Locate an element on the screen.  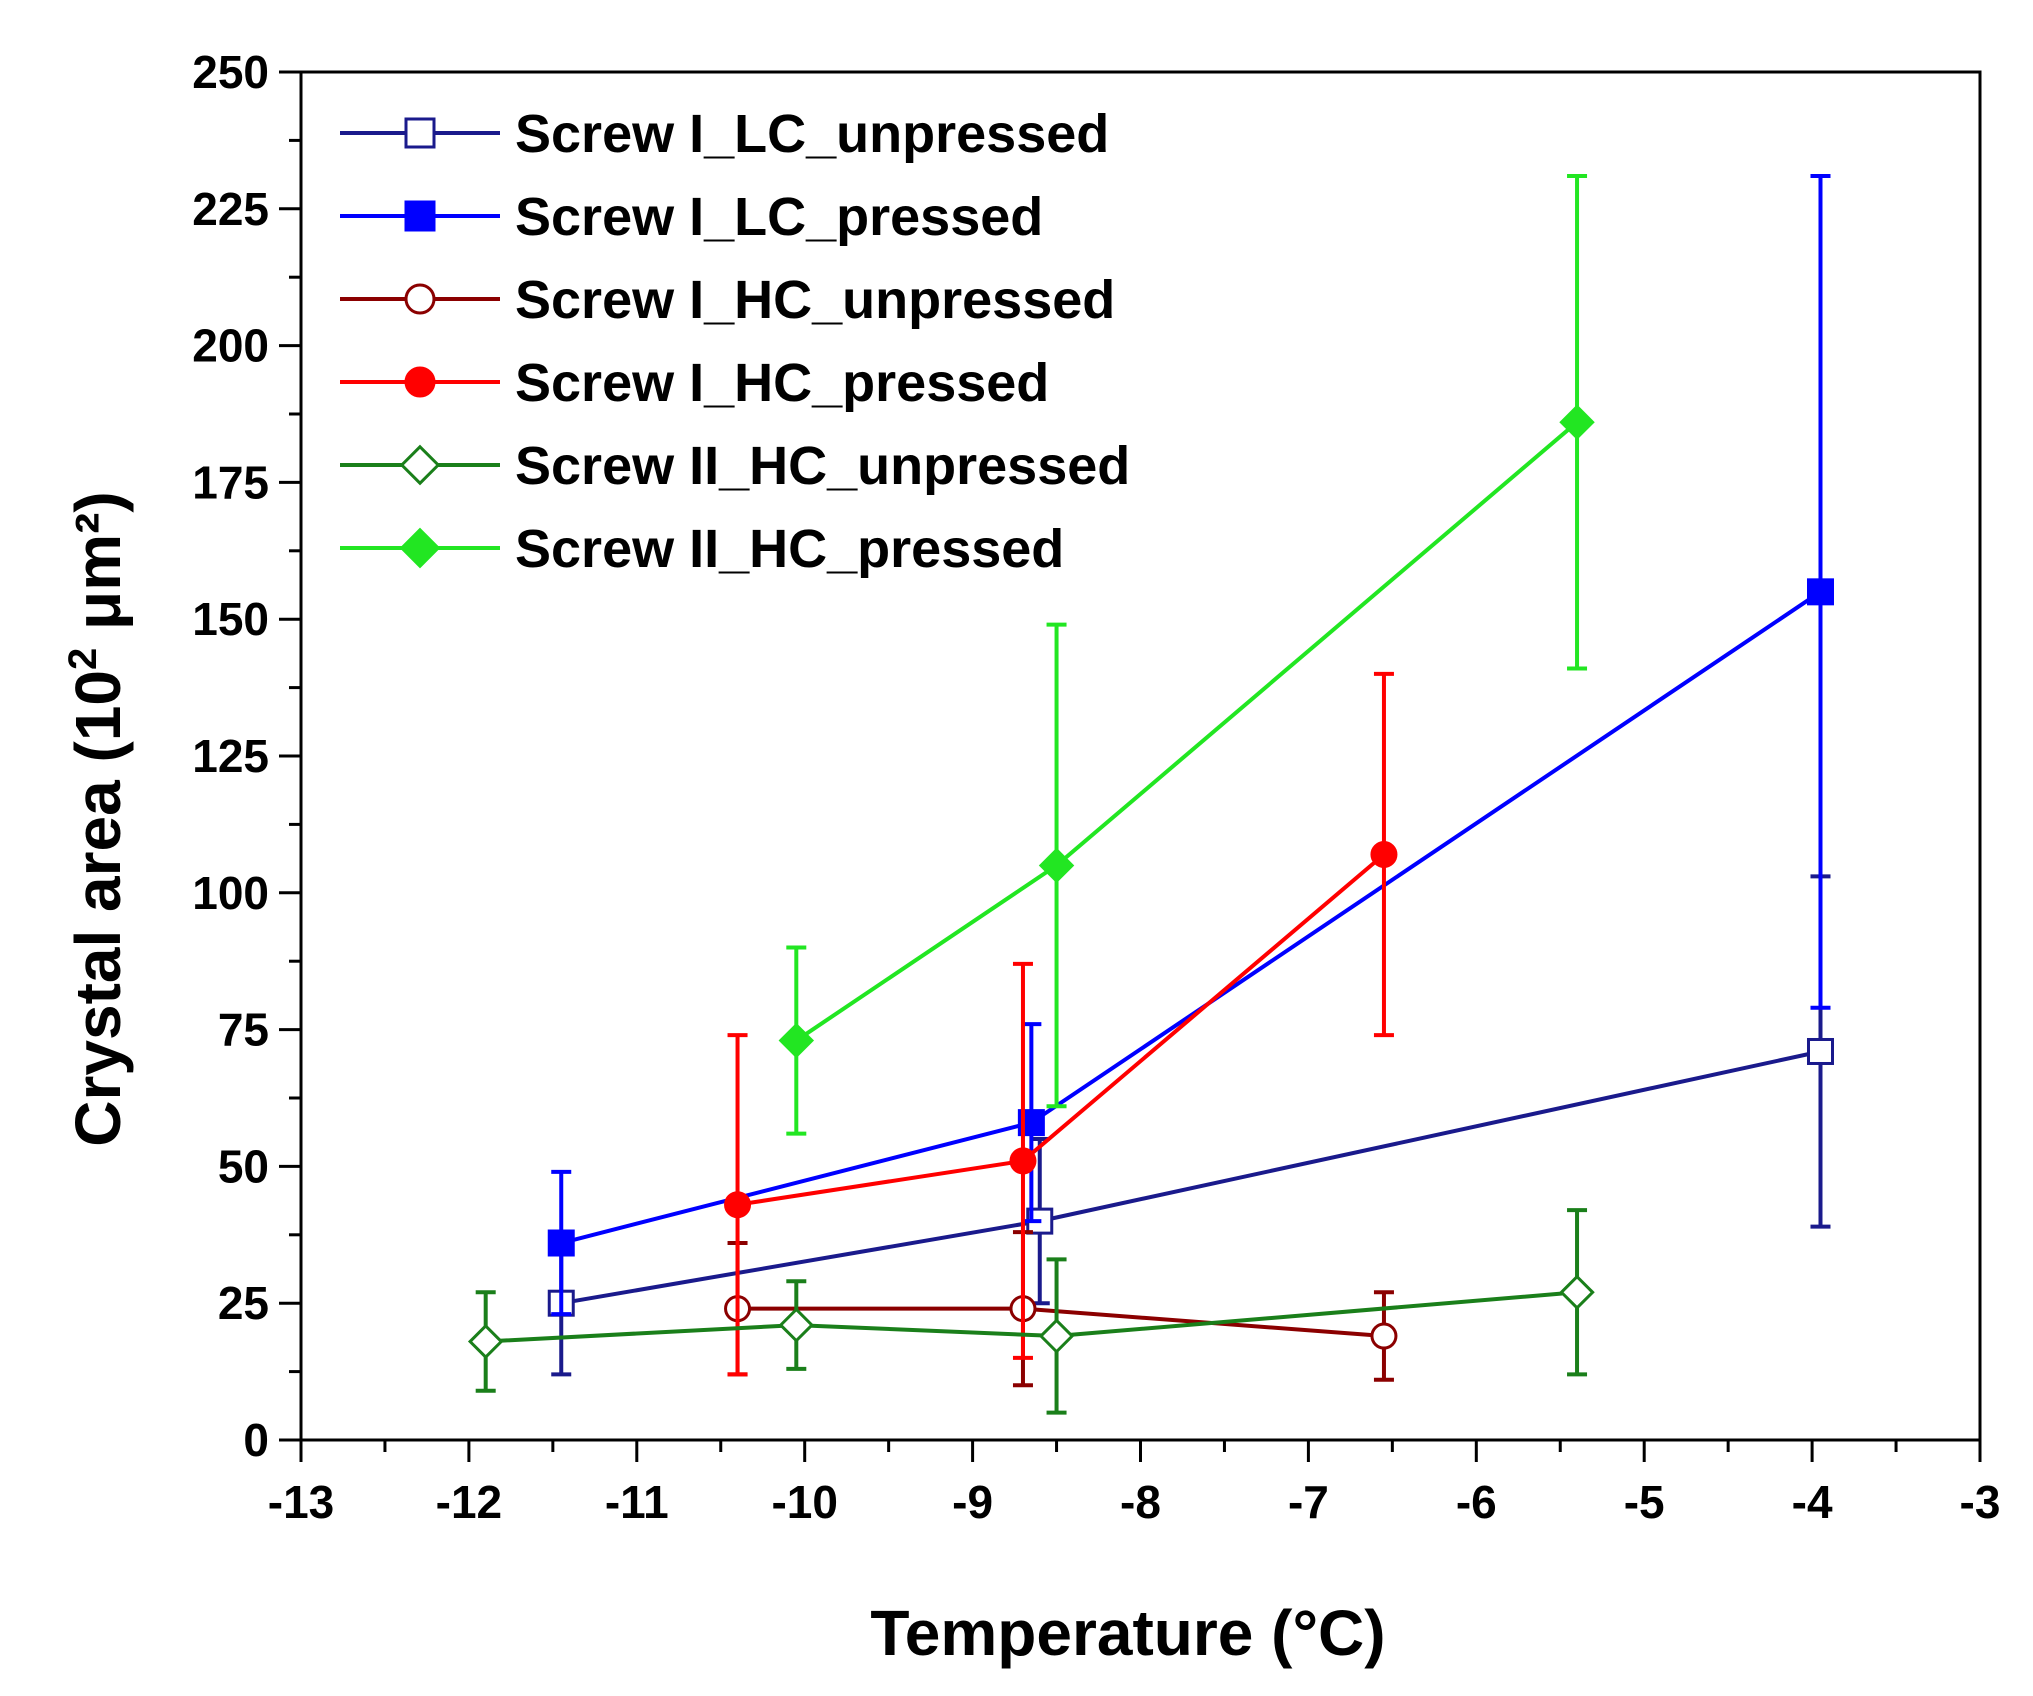
y-axis-title: Crystal area (102 μm²) is located at coordinates (97, 818).